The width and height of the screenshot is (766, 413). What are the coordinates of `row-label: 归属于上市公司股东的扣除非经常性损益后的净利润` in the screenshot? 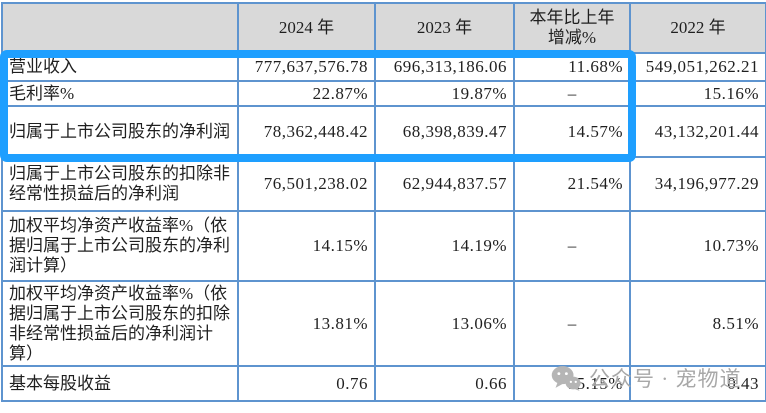 It's located at (120, 184).